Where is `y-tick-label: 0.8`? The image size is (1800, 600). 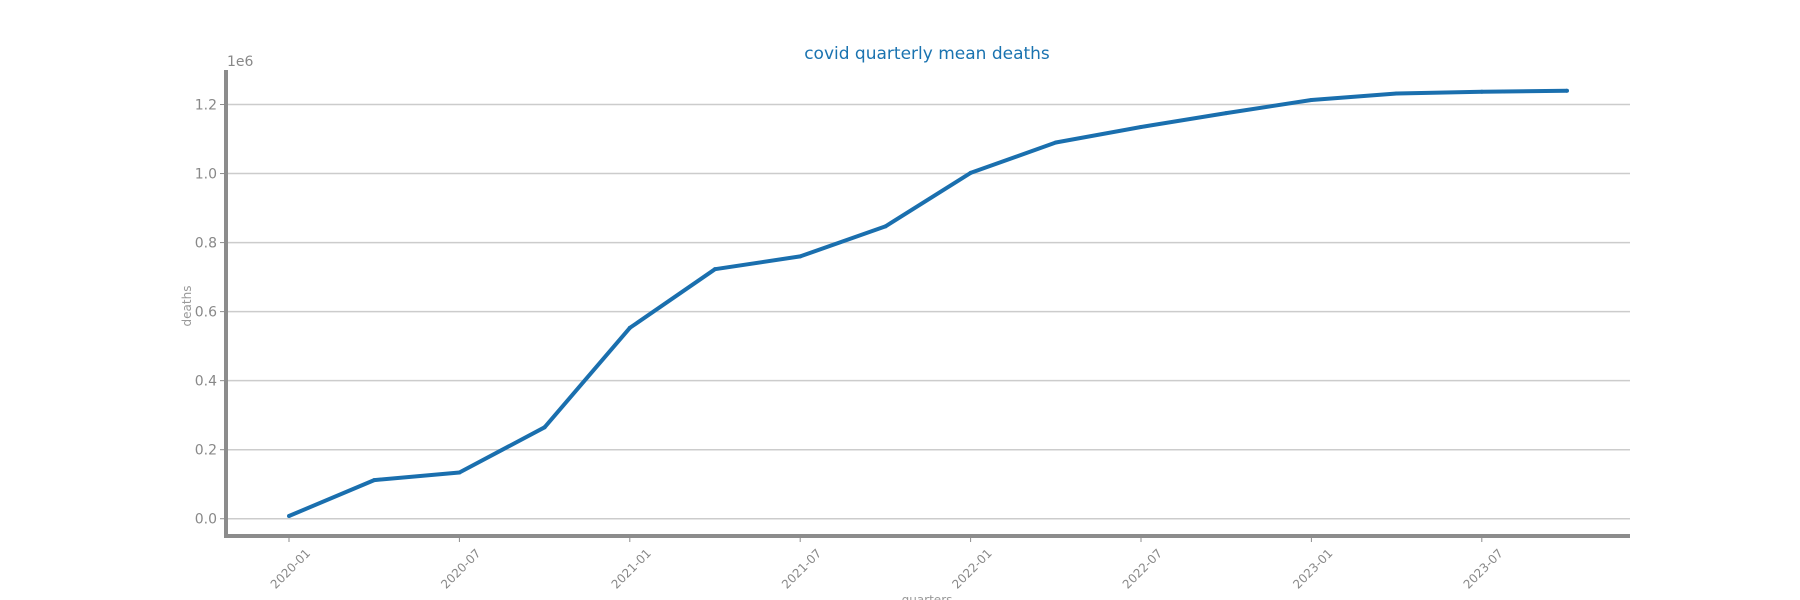 y-tick-label: 0.8 is located at coordinates (206, 244).